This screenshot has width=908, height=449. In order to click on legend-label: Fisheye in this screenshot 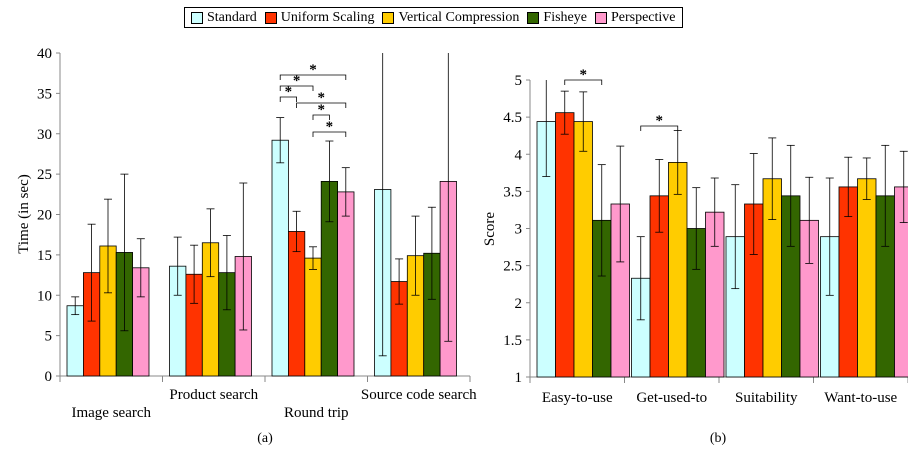, I will do `click(565, 17)`.